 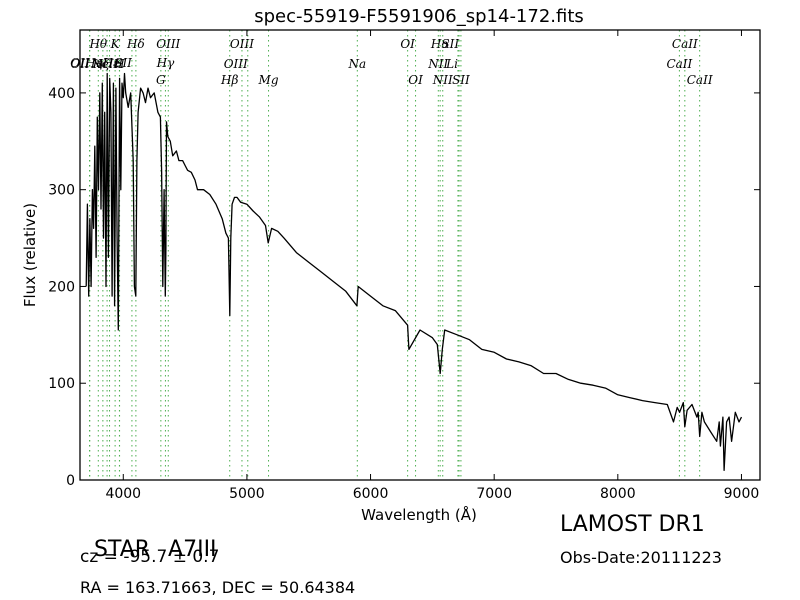 I want to click on object-class: STAR, so click(x=122, y=549).